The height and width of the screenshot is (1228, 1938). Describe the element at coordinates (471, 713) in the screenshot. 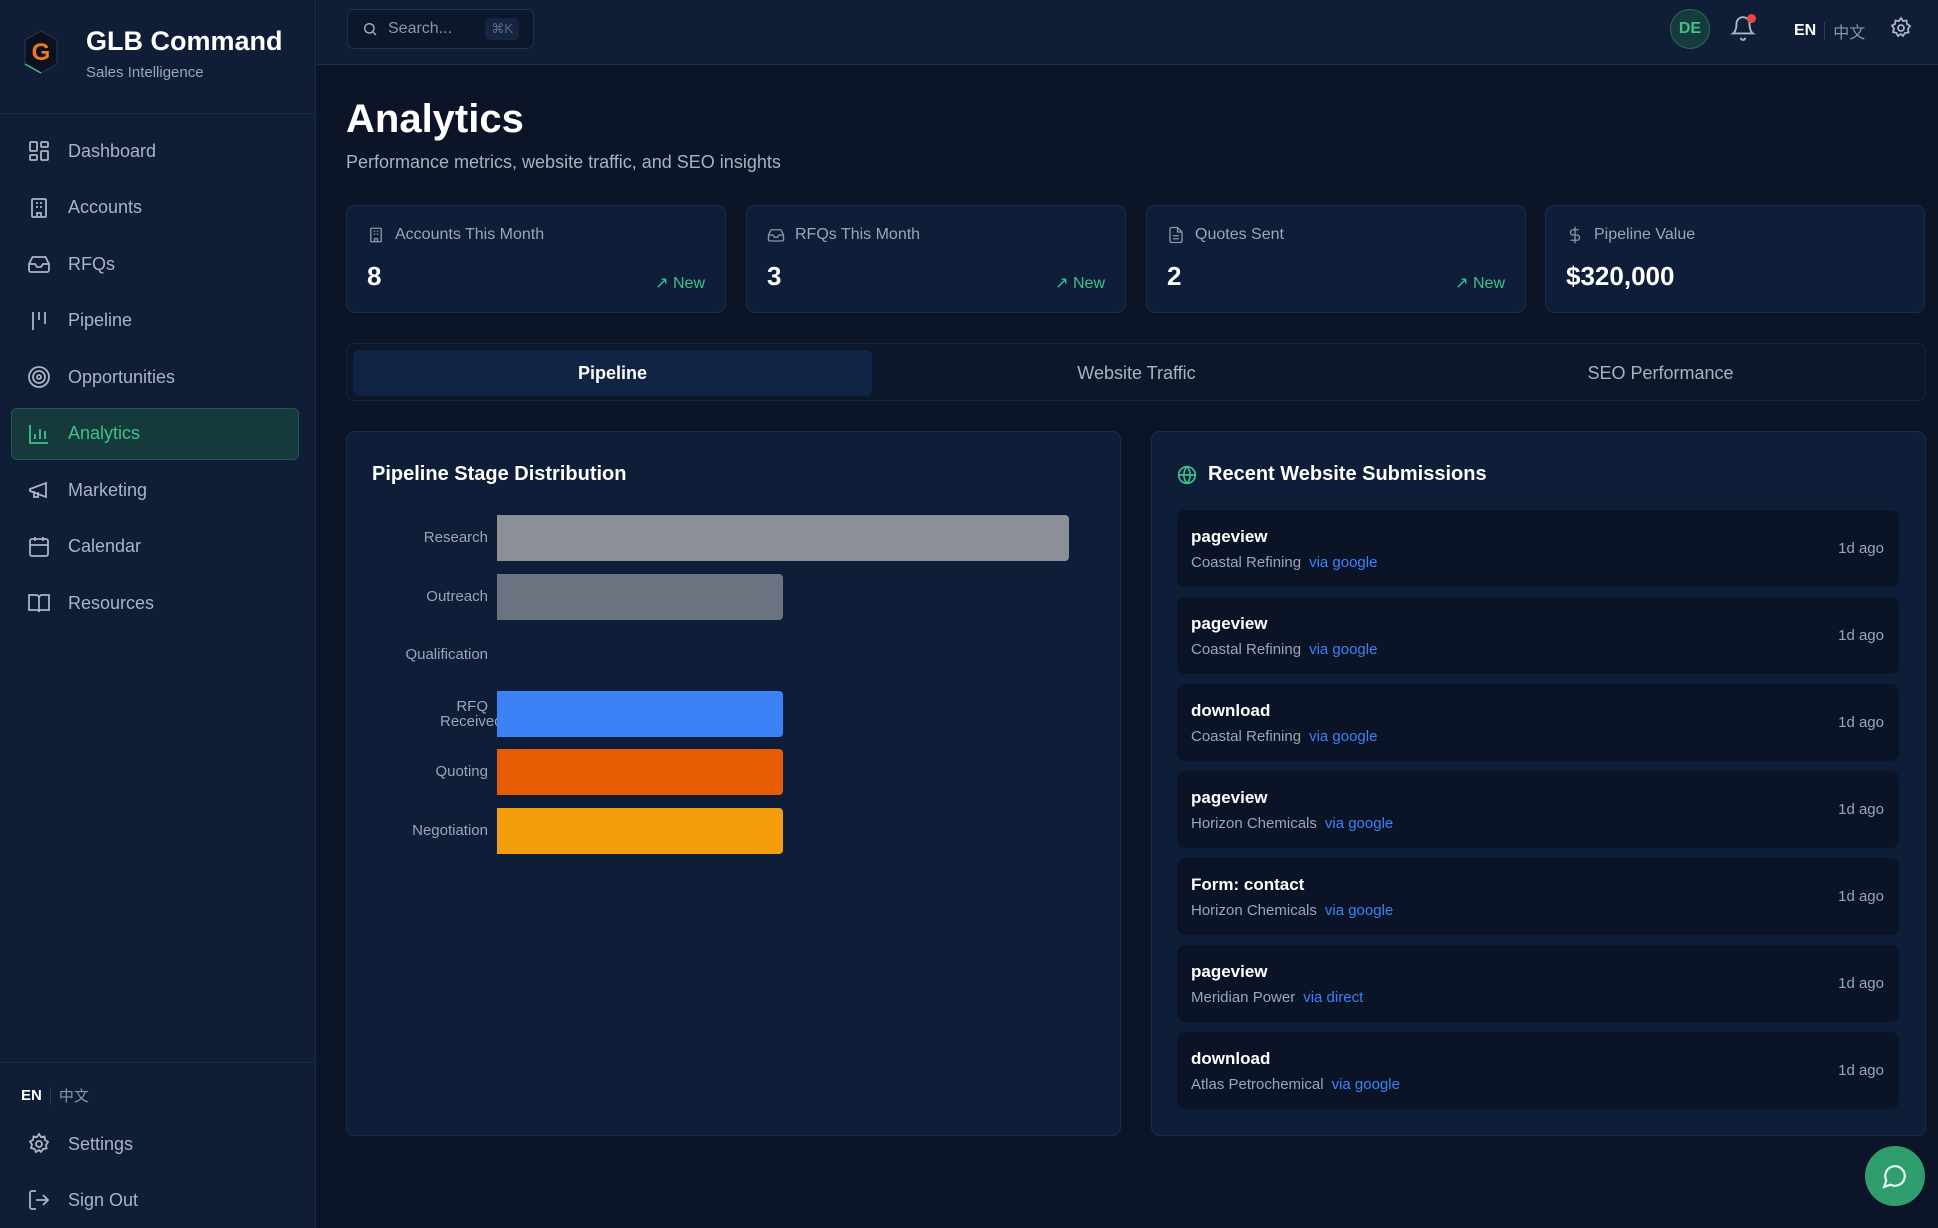

I see `bar-label: RFQ Received` at that location.